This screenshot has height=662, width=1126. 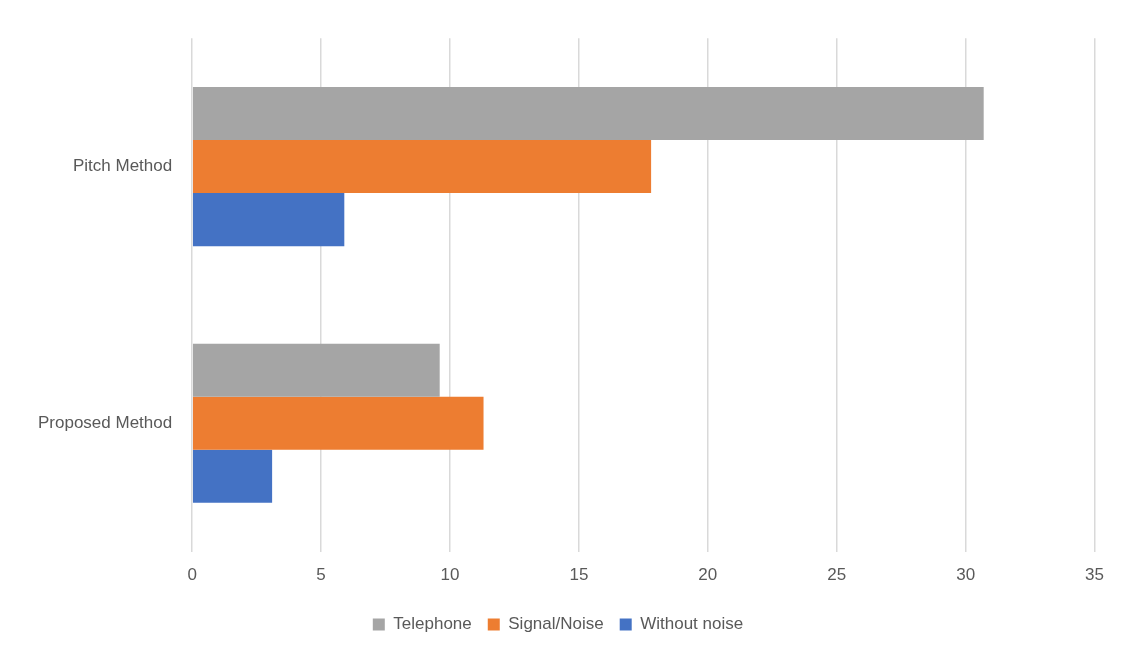 I want to click on x-tick-label: 30, so click(x=966, y=575).